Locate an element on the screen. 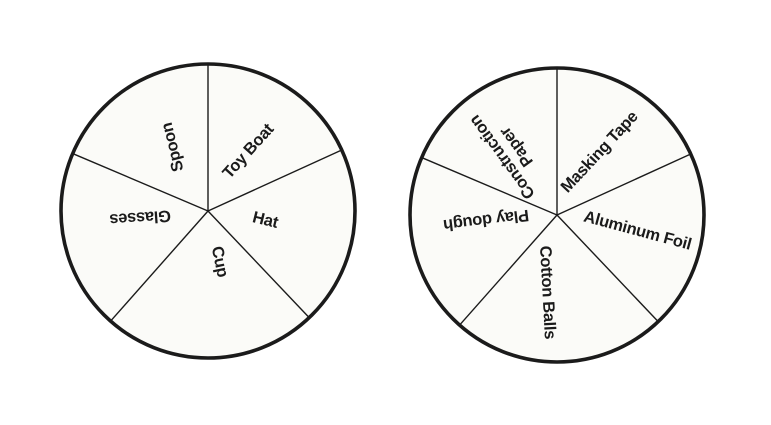 This screenshot has width=771, height=425. sector-label-hat: Hat is located at coordinates (266, 220).